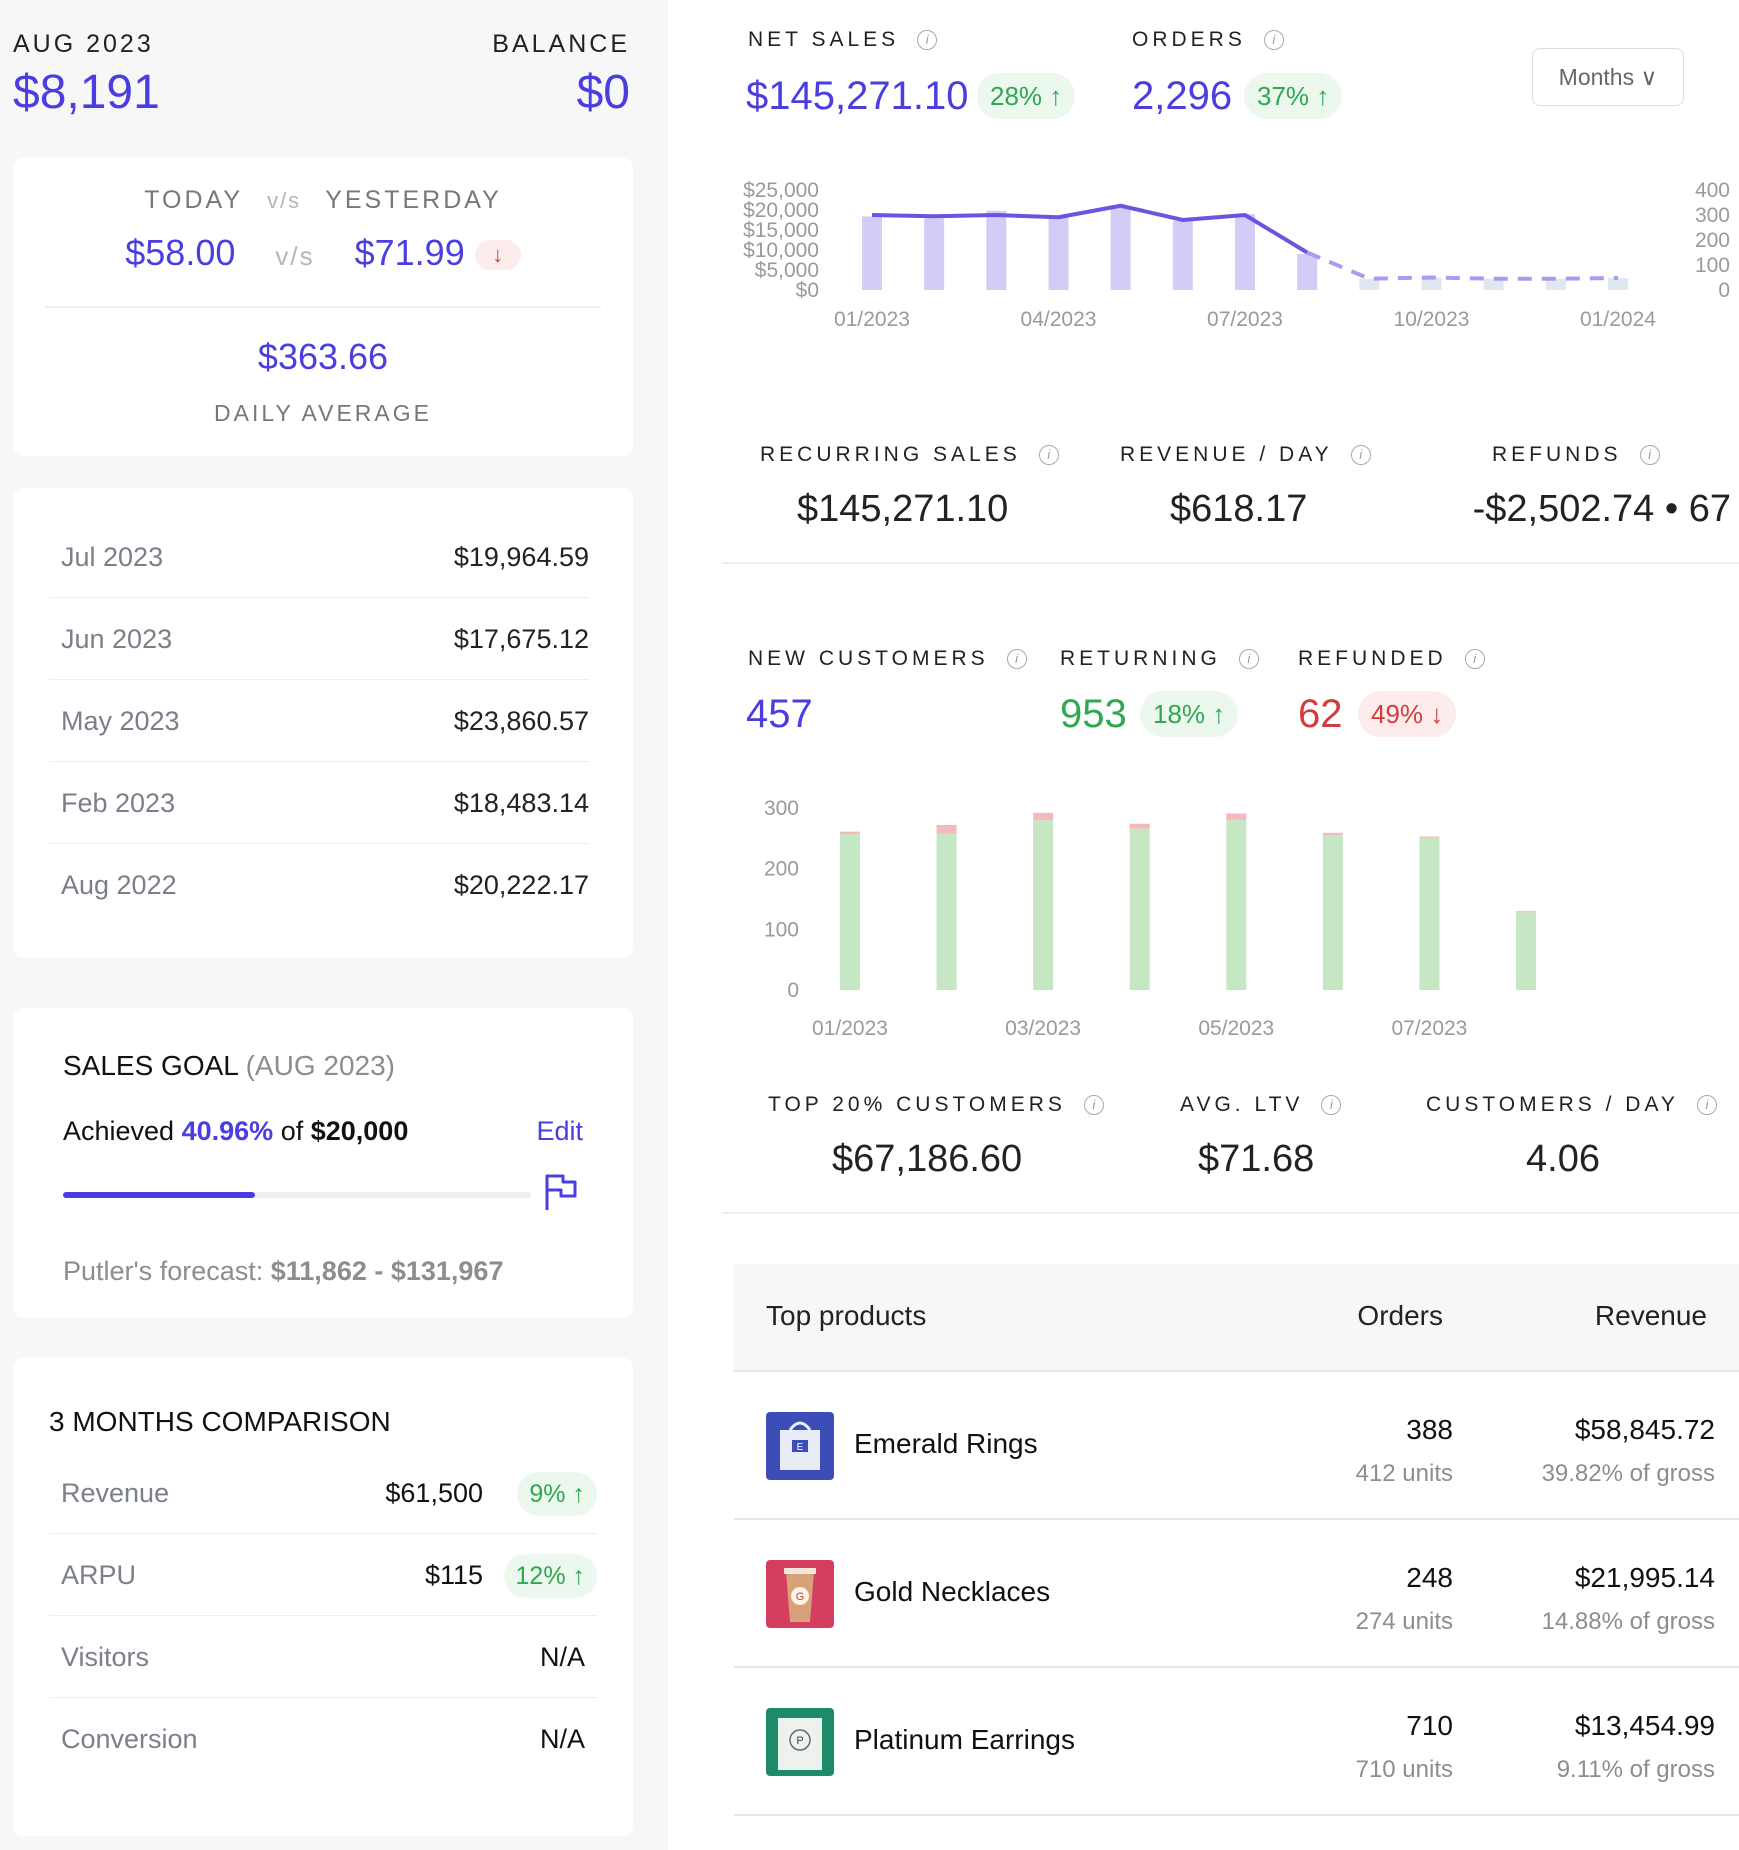  I want to click on y-right-tick-label: 300, so click(1712, 215).